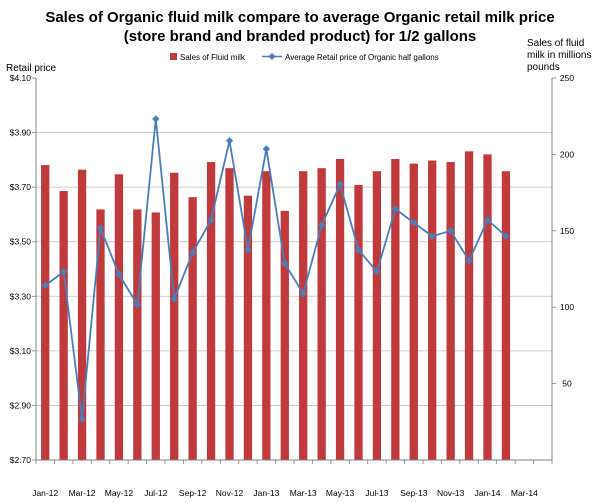 The height and width of the screenshot is (503, 600). Describe the element at coordinates (272, 56) in the screenshot. I see `legend-swatch-price-marker` at that location.